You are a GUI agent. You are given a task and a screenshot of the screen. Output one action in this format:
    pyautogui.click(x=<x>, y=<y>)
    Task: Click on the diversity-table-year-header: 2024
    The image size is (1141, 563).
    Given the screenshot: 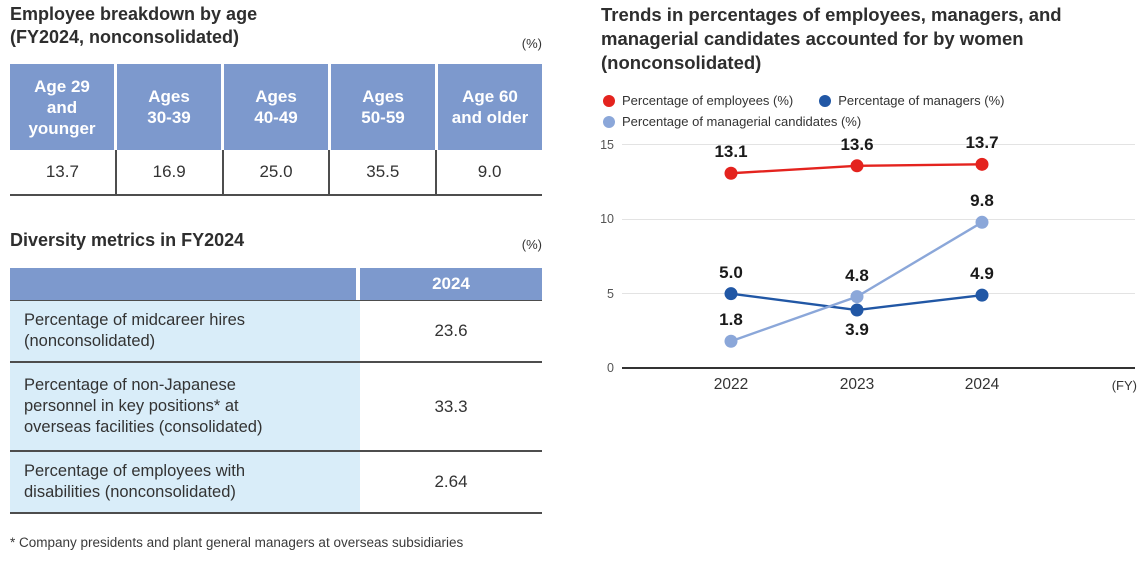 What is the action you would take?
    pyautogui.click(x=451, y=284)
    